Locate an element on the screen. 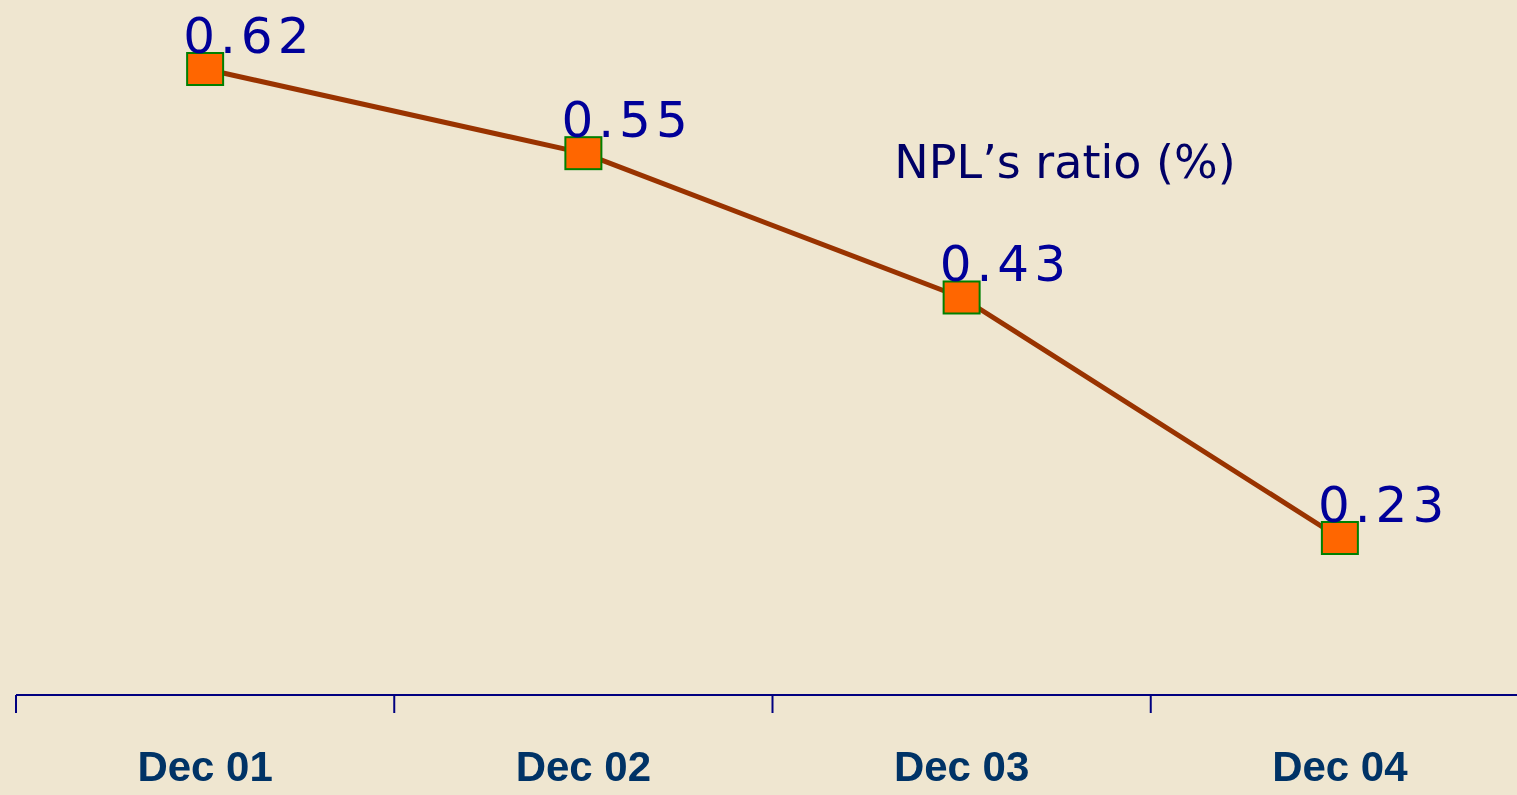  x-tick-label: Dec 01 is located at coordinates (205, 766).